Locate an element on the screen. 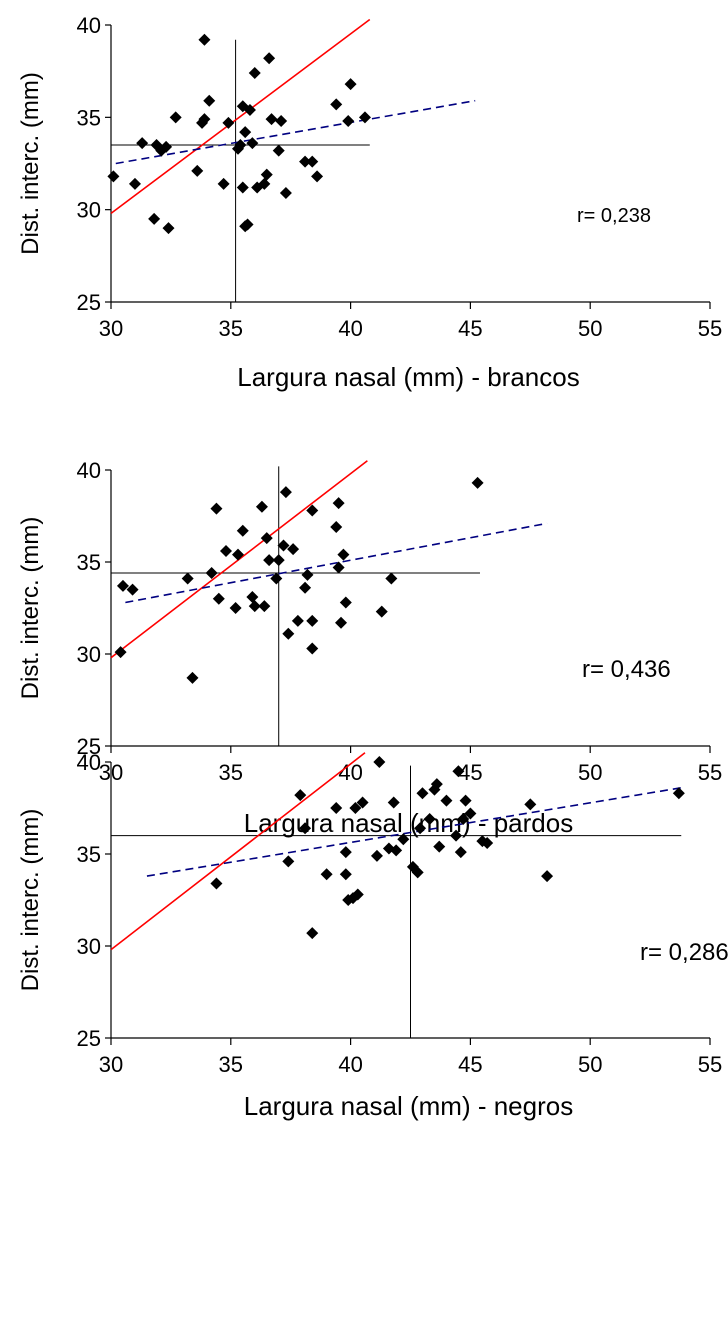 The image size is (728, 1322). chart-3-y-tick-label: 30 is located at coordinates (89, 946).